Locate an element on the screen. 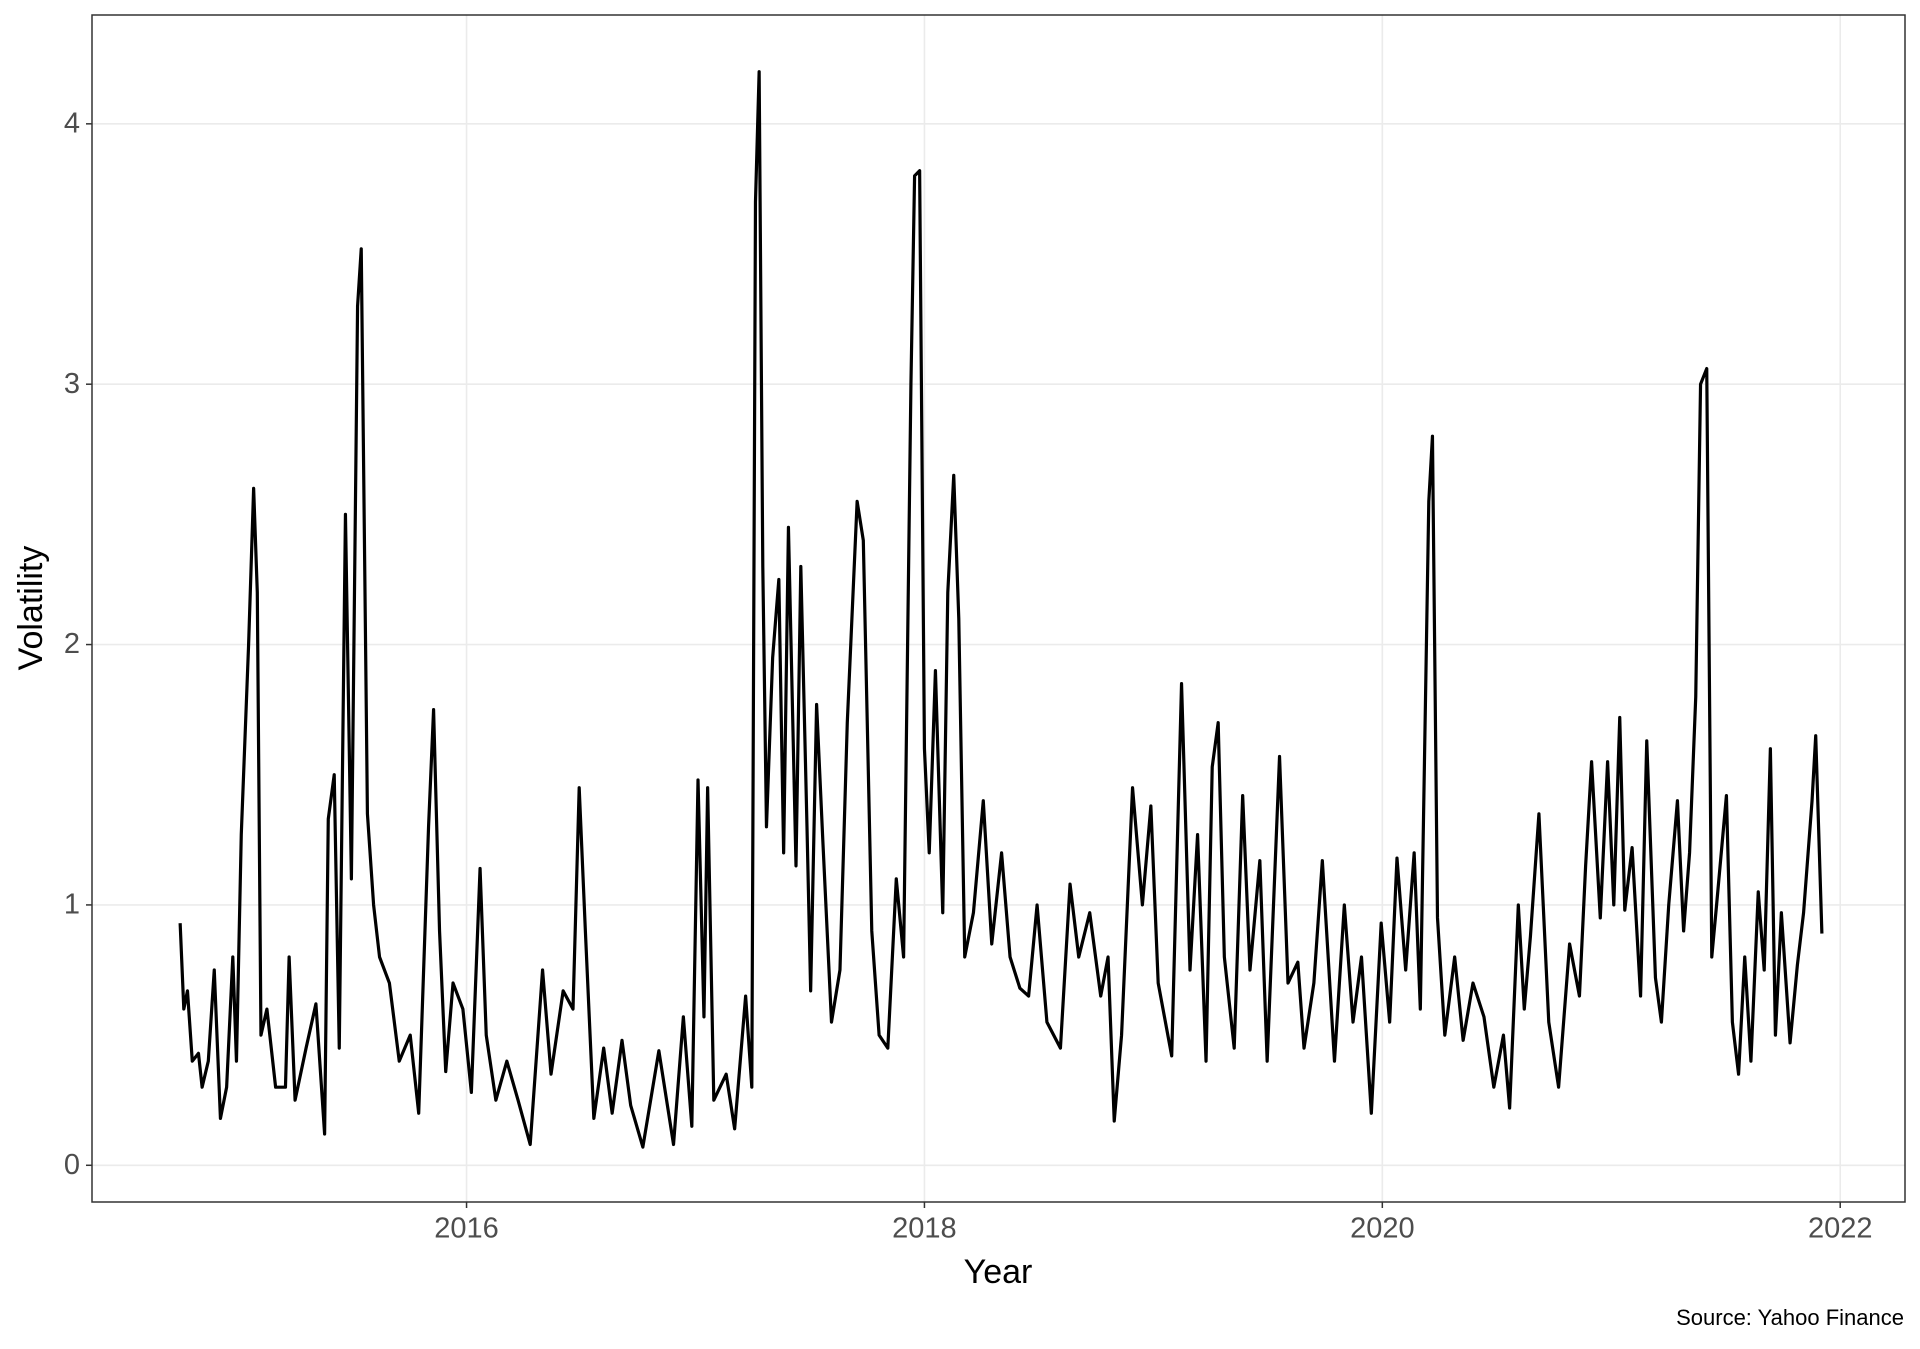 The image size is (1920, 1349). x-axis-title: Year is located at coordinates (998, 1272).